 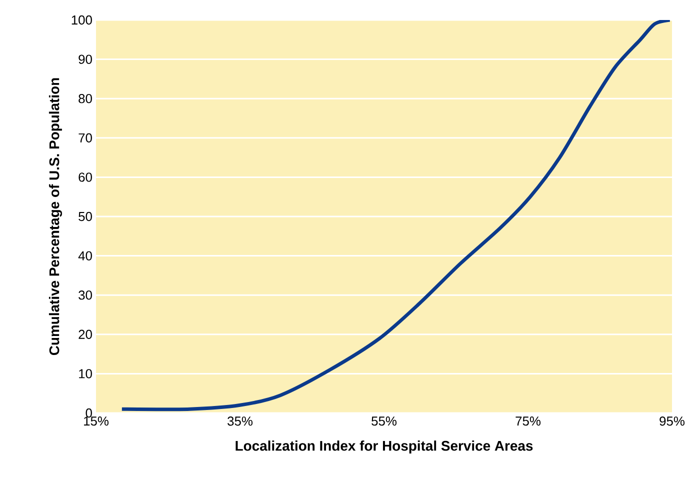 What do you see at coordinates (85, 373) in the screenshot?
I see `y-tick-label: 10` at bounding box center [85, 373].